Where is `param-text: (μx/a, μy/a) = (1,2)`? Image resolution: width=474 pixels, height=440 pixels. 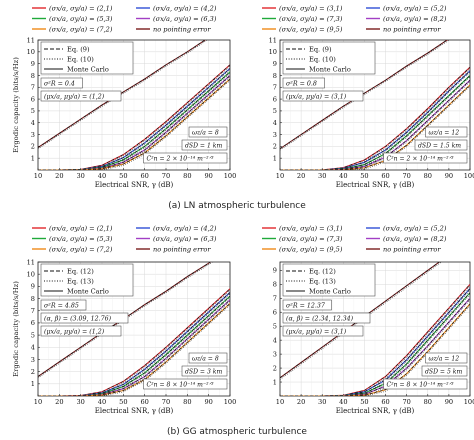
param-text: (μx/a, μy/a) = (1,2) is located at coordinates (74, 331).